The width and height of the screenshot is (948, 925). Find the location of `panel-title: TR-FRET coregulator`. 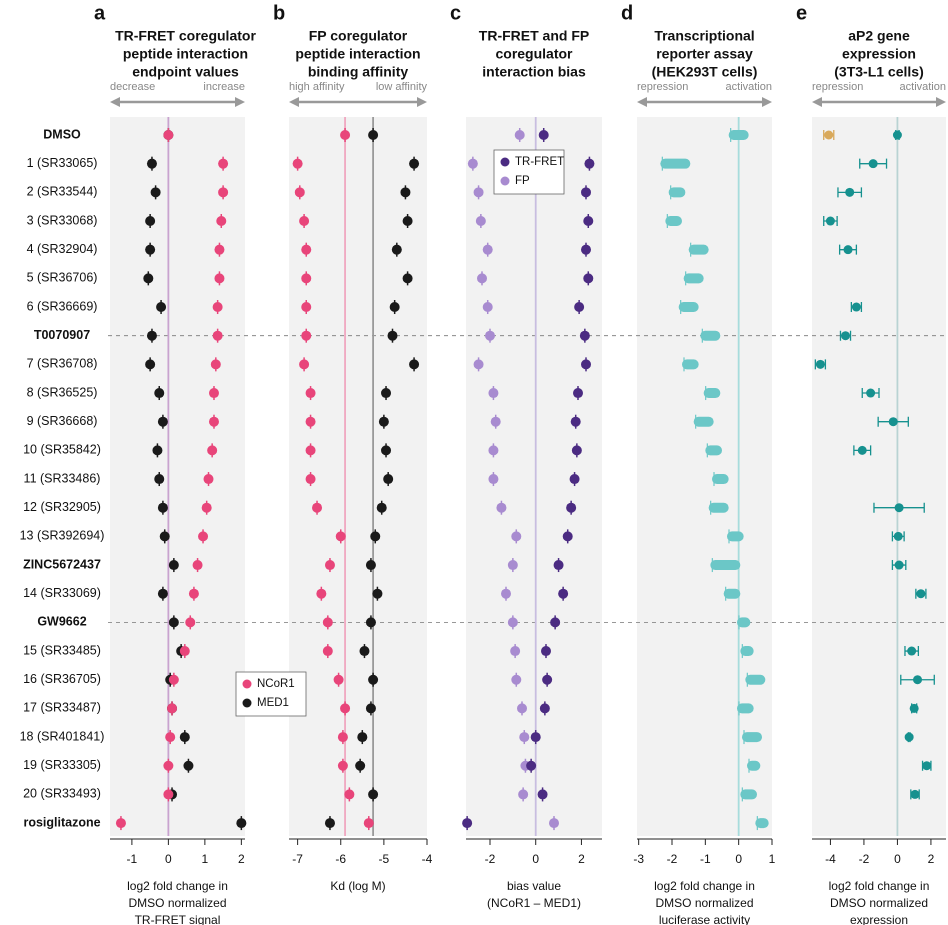

panel-title: TR-FRET coregulator is located at coordinates (185, 36).